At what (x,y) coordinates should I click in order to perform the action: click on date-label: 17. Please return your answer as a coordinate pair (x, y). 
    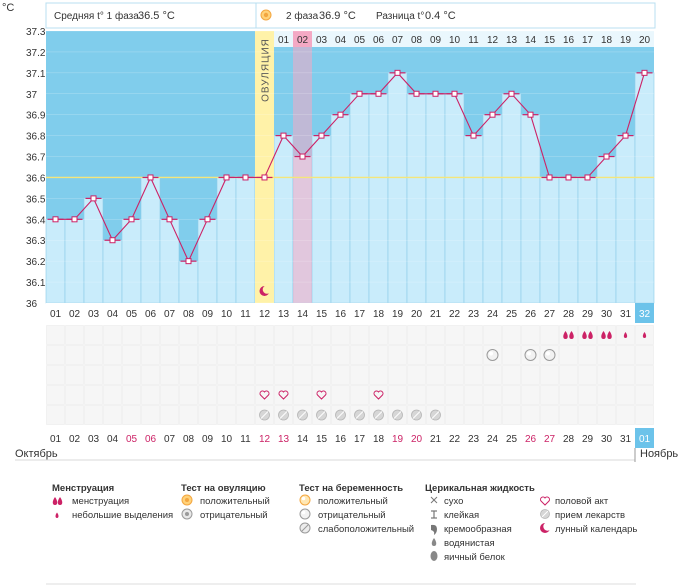
    Looking at the image, I should click on (360, 439).